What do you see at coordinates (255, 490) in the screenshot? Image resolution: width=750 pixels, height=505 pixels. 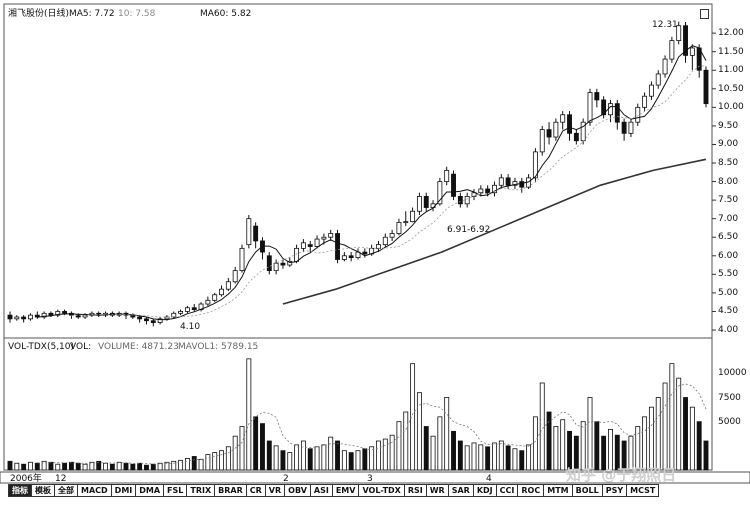 I see `indicator-tab: CR` at bounding box center [255, 490].